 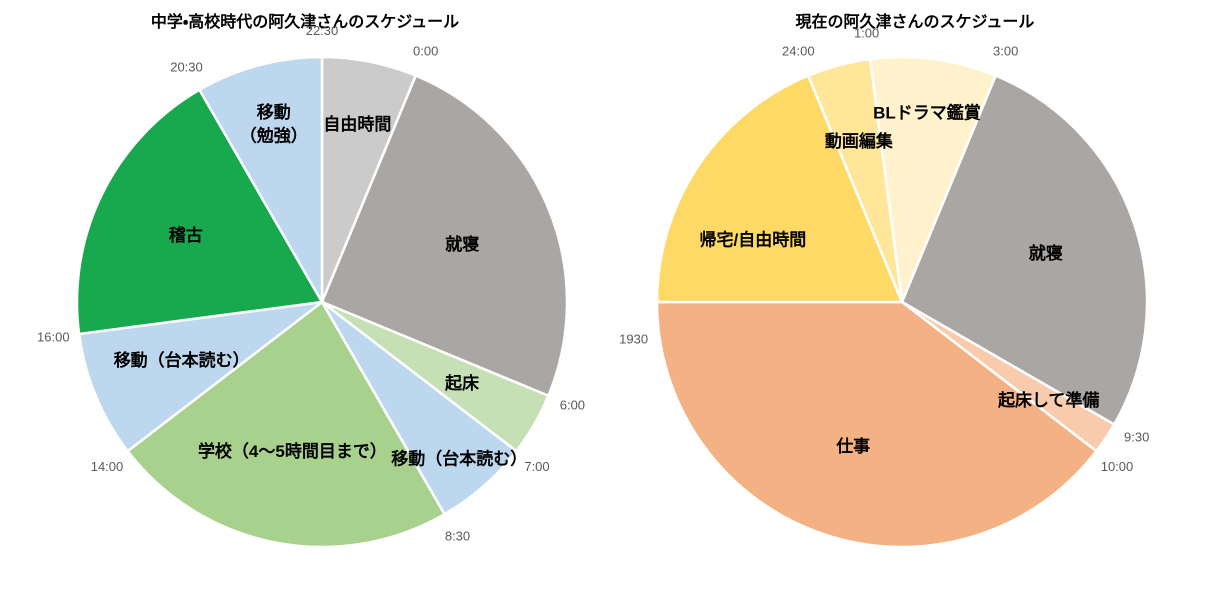 What do you see at coordinates (186, 235) in the screenshot?
I see `slice-label: 稽古` at bounding box center [186, 235].